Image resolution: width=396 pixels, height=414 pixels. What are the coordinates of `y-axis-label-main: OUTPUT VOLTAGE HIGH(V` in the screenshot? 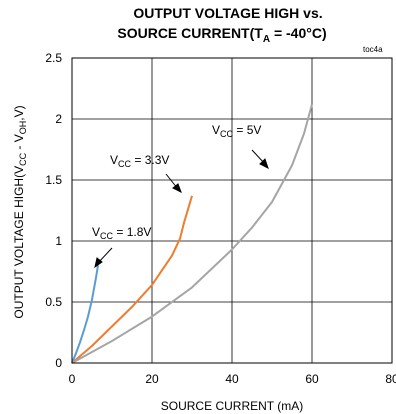 It's located at (19, 242).